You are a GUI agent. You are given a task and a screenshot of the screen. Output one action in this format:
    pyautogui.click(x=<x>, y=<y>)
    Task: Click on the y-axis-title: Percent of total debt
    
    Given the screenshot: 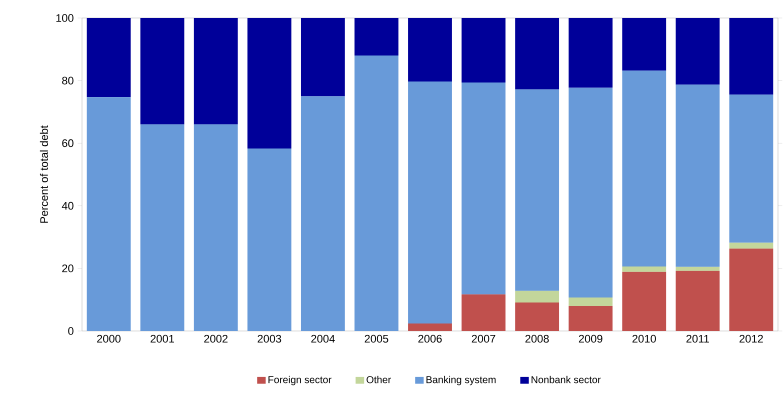 What is the action you would take?
    pyautogui.click(x=44, y=174)
    